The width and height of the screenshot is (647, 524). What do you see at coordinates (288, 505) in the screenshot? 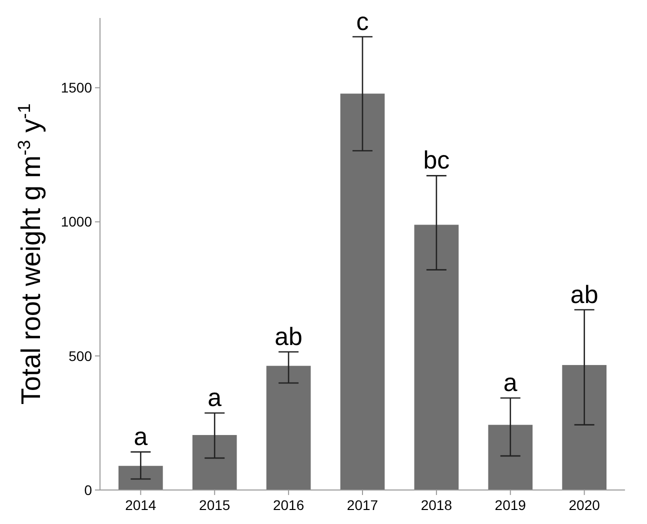
I see `x-tick-label: 2016` at bounding box center [288, 505].